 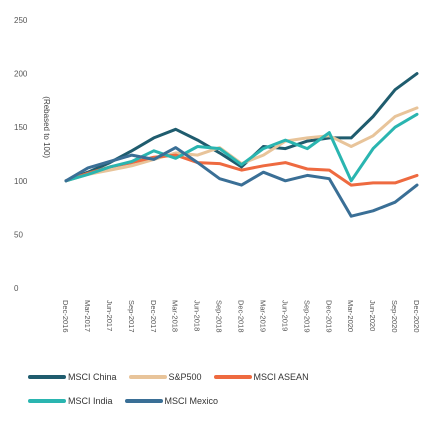 I want to click on value-tick-label: 0, so click(x=16, y=288).